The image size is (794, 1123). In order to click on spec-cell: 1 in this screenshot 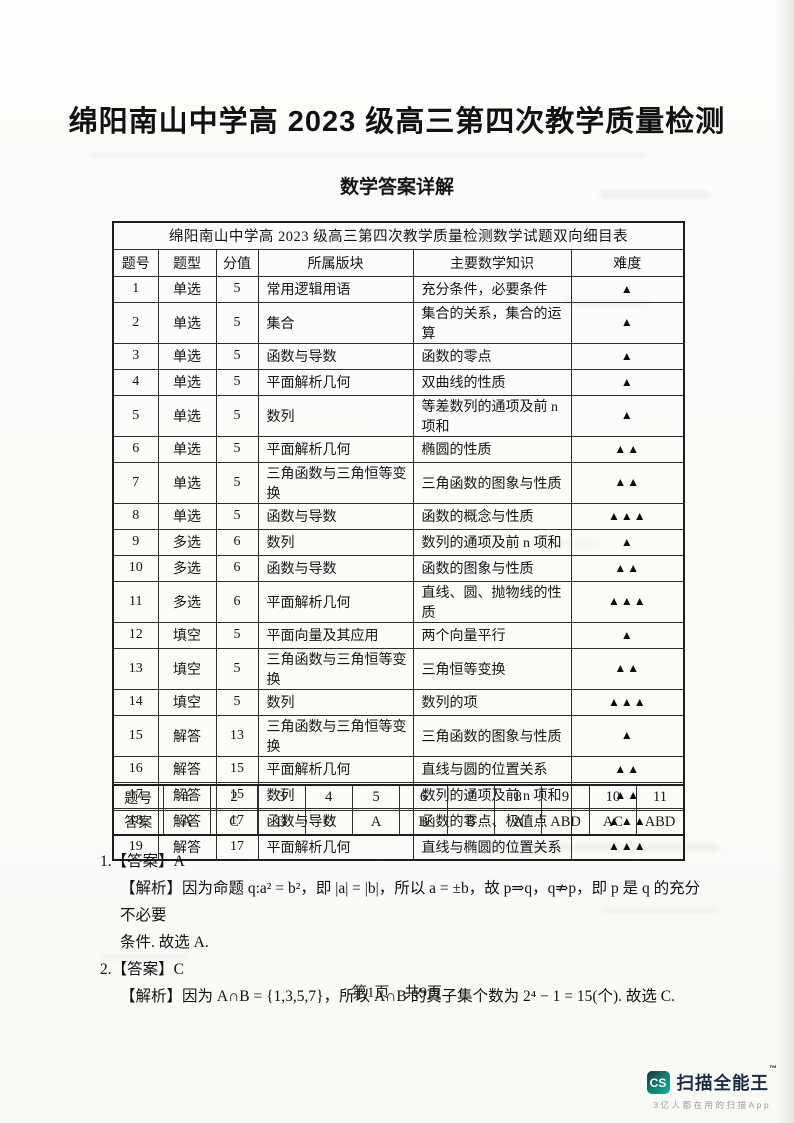, I will do `click(135, 289)`.